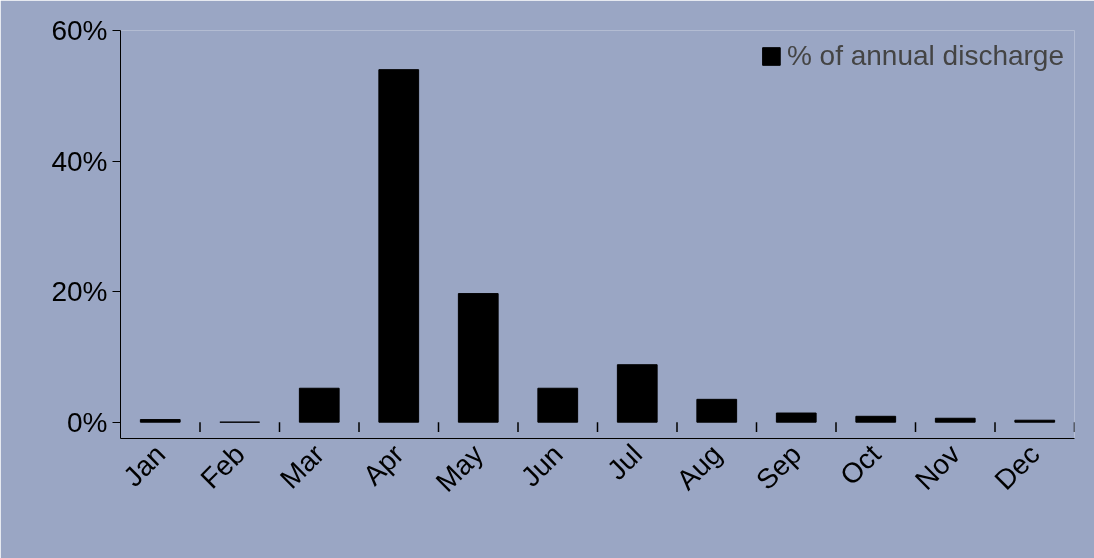 Image resolution: width=1094 pixels, height=558 pixels. I want to click on x-tick-label: Jun, so click(541, 465).